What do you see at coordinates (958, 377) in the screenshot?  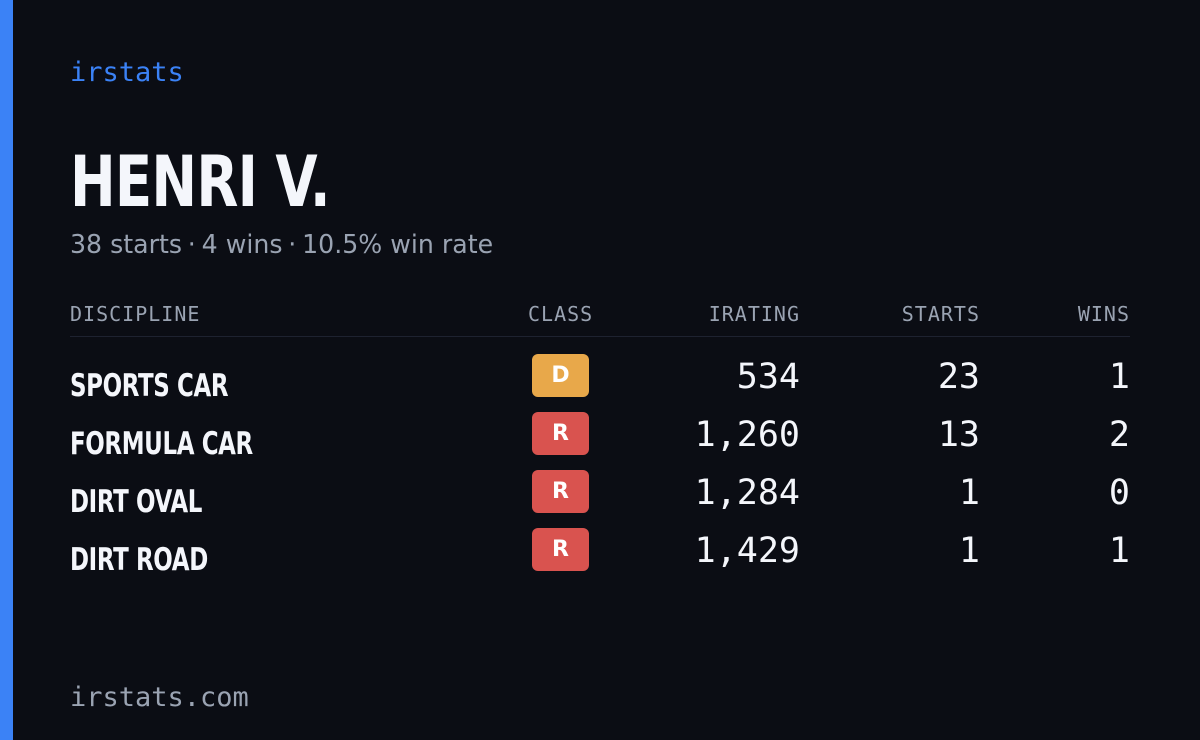 I see `starts-cell: 23` at bounding box center [958, 377].